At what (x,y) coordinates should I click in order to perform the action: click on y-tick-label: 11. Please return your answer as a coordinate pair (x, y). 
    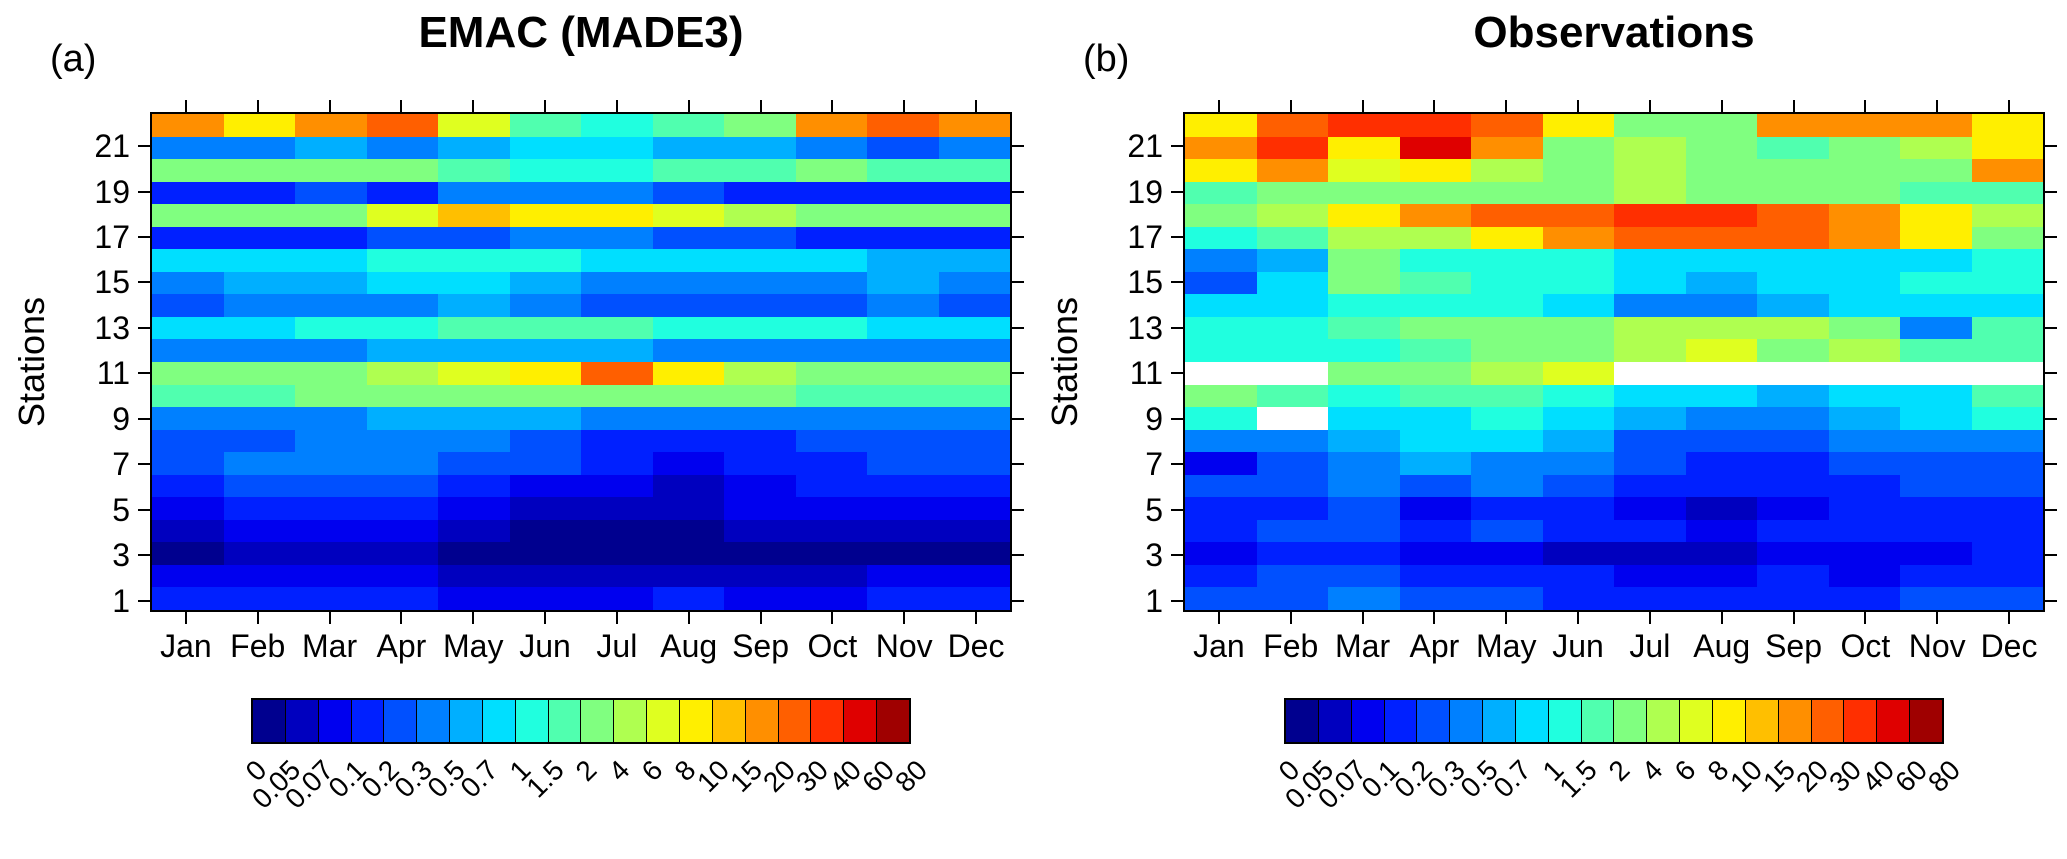
    Looking at the image, I should click on (1146, 373).